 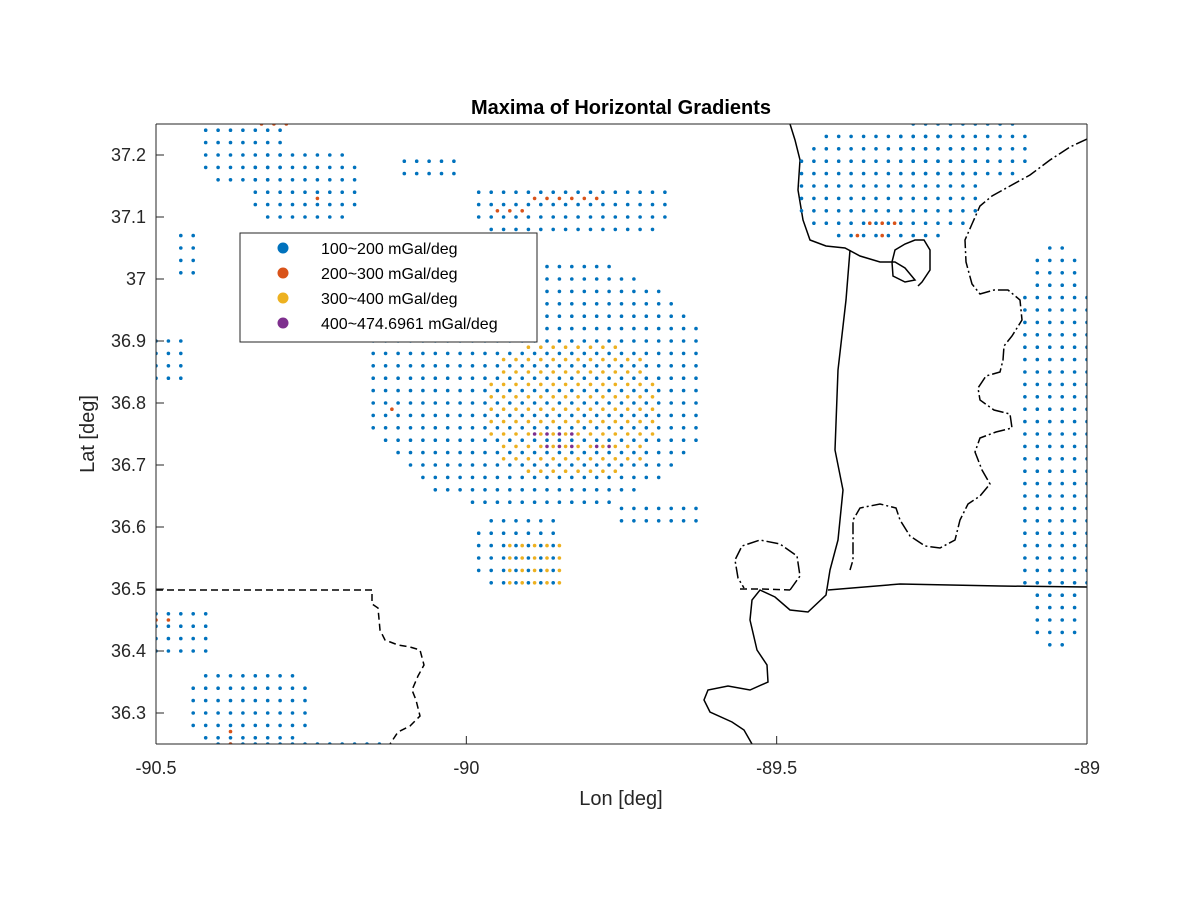 I want to click on y-axis-label: Lat [deg], so click(x=88, y=434).